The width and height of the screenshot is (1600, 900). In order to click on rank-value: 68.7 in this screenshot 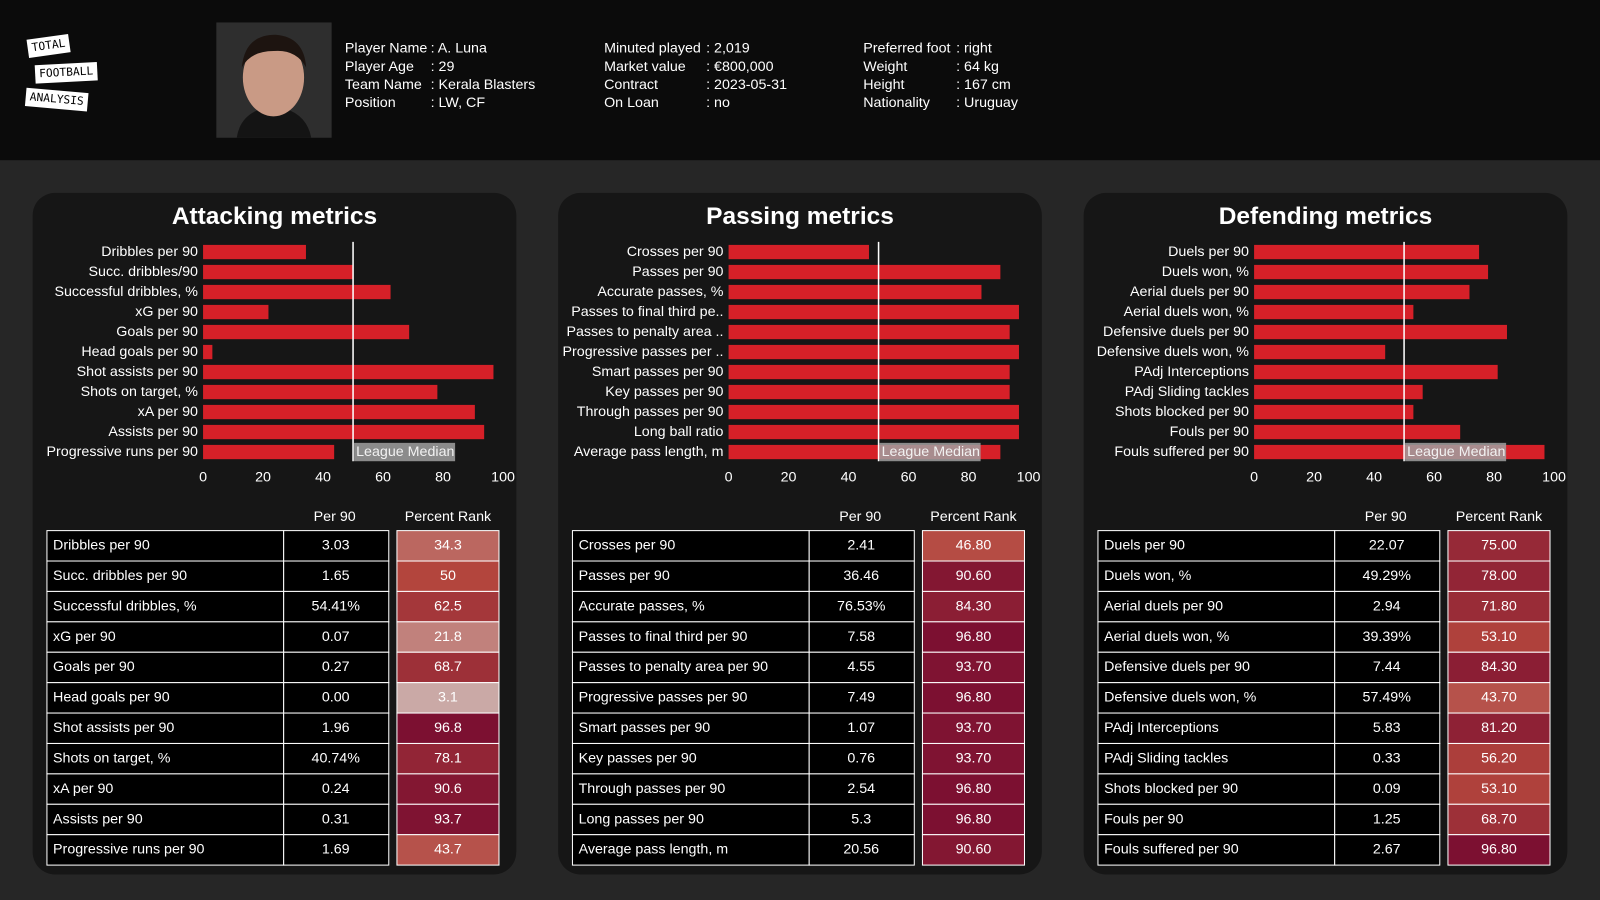, I will do `click(448, 667)`.